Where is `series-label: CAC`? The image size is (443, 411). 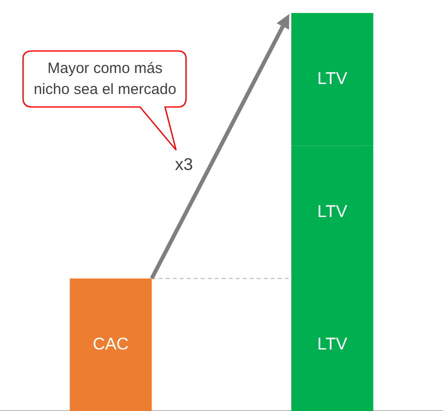 series-label: CAC is located at coordinates (110, 344).